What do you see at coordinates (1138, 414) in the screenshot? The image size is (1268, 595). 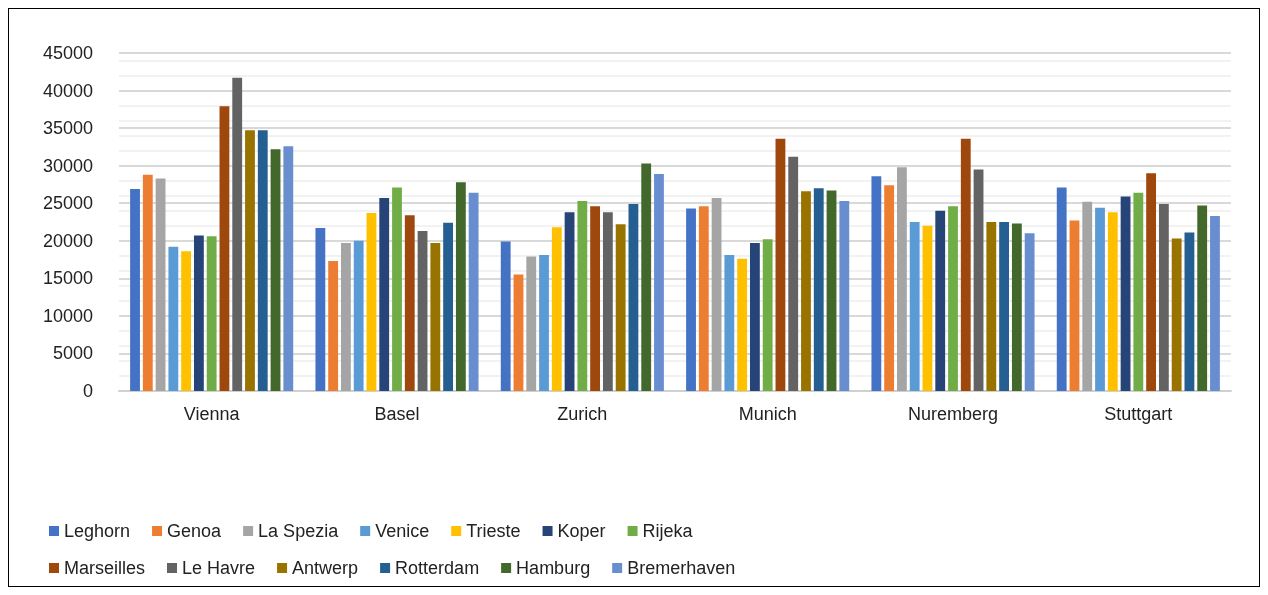 I see `x-tick-label: Stuttgart` at bounding box center [1138, 414].